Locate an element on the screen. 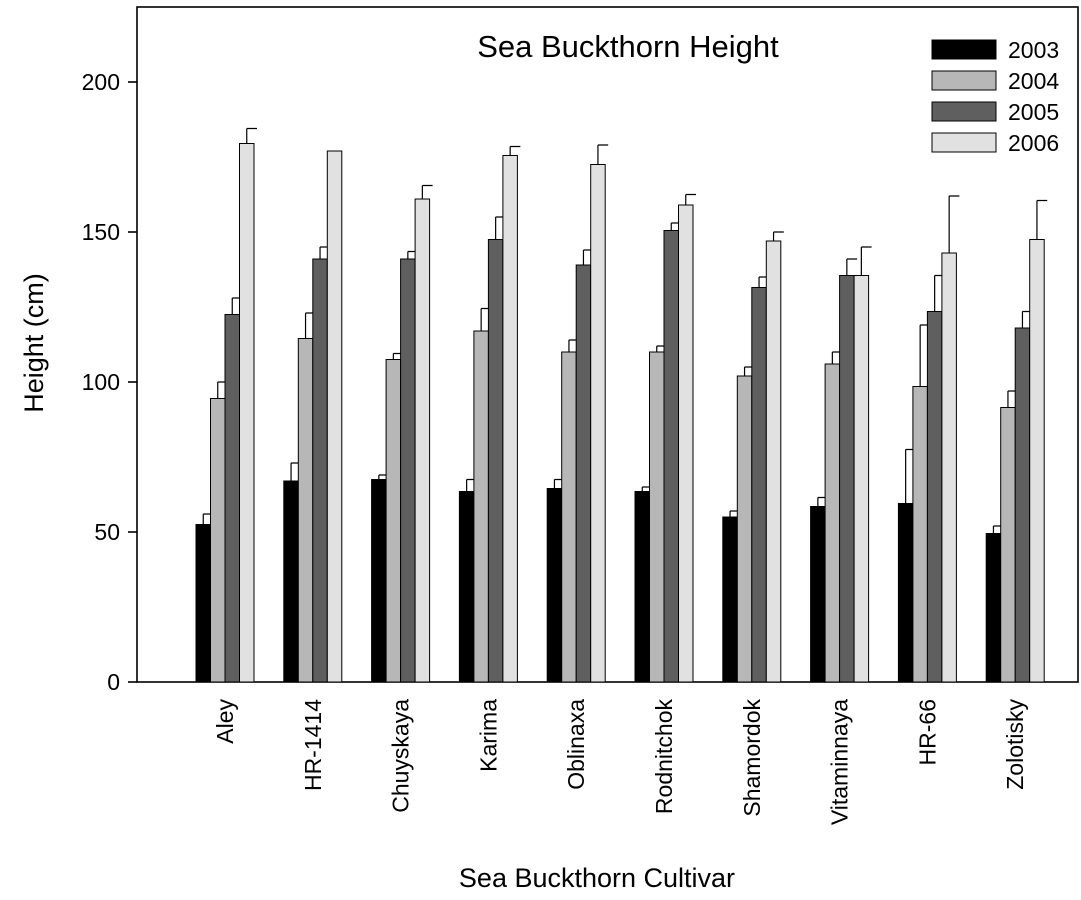 The image size is (1081, 900). y-tick-label: 0 is located at coordinates (113, 682).